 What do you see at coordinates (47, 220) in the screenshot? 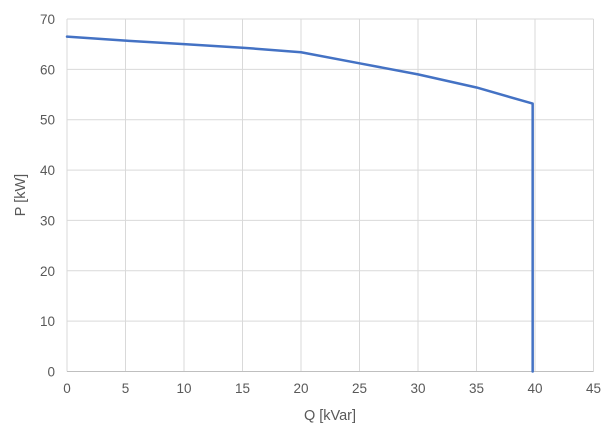
I see `y-tick-label: 30` at bounding box center [47, 220].